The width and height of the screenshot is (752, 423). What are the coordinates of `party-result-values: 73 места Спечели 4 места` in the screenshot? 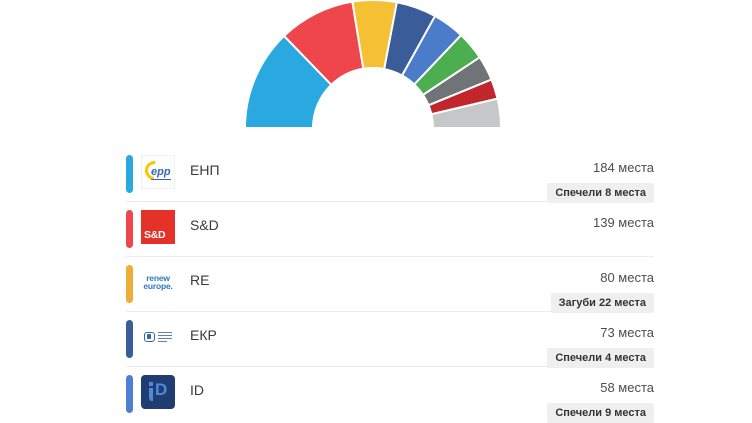 It's located at (600, 344).